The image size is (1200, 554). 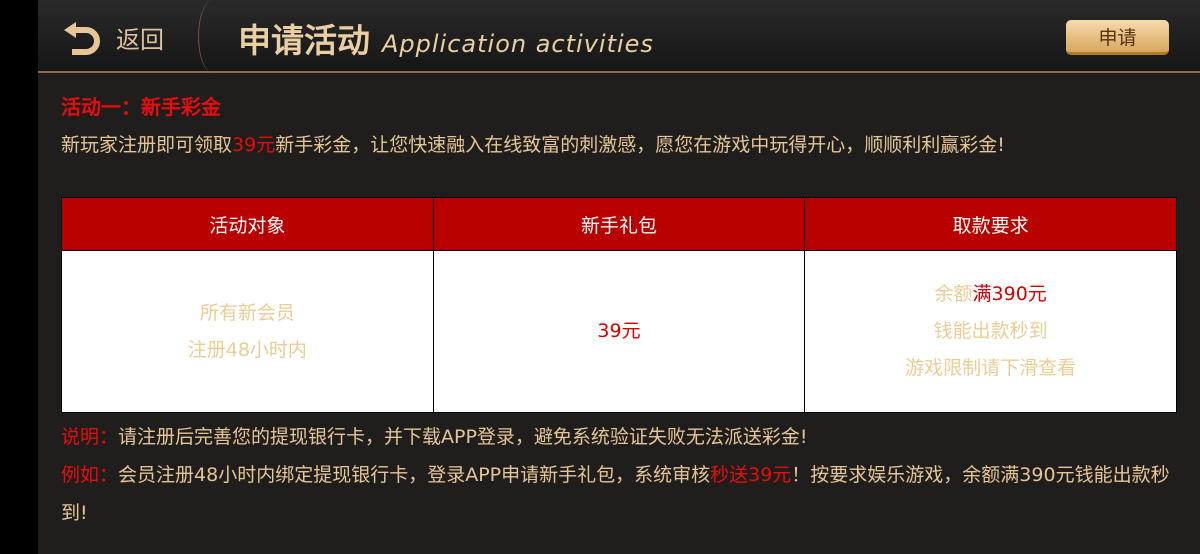 I want to click on requirement-line: 钱能出款秒到, so click(x=990, y=331).